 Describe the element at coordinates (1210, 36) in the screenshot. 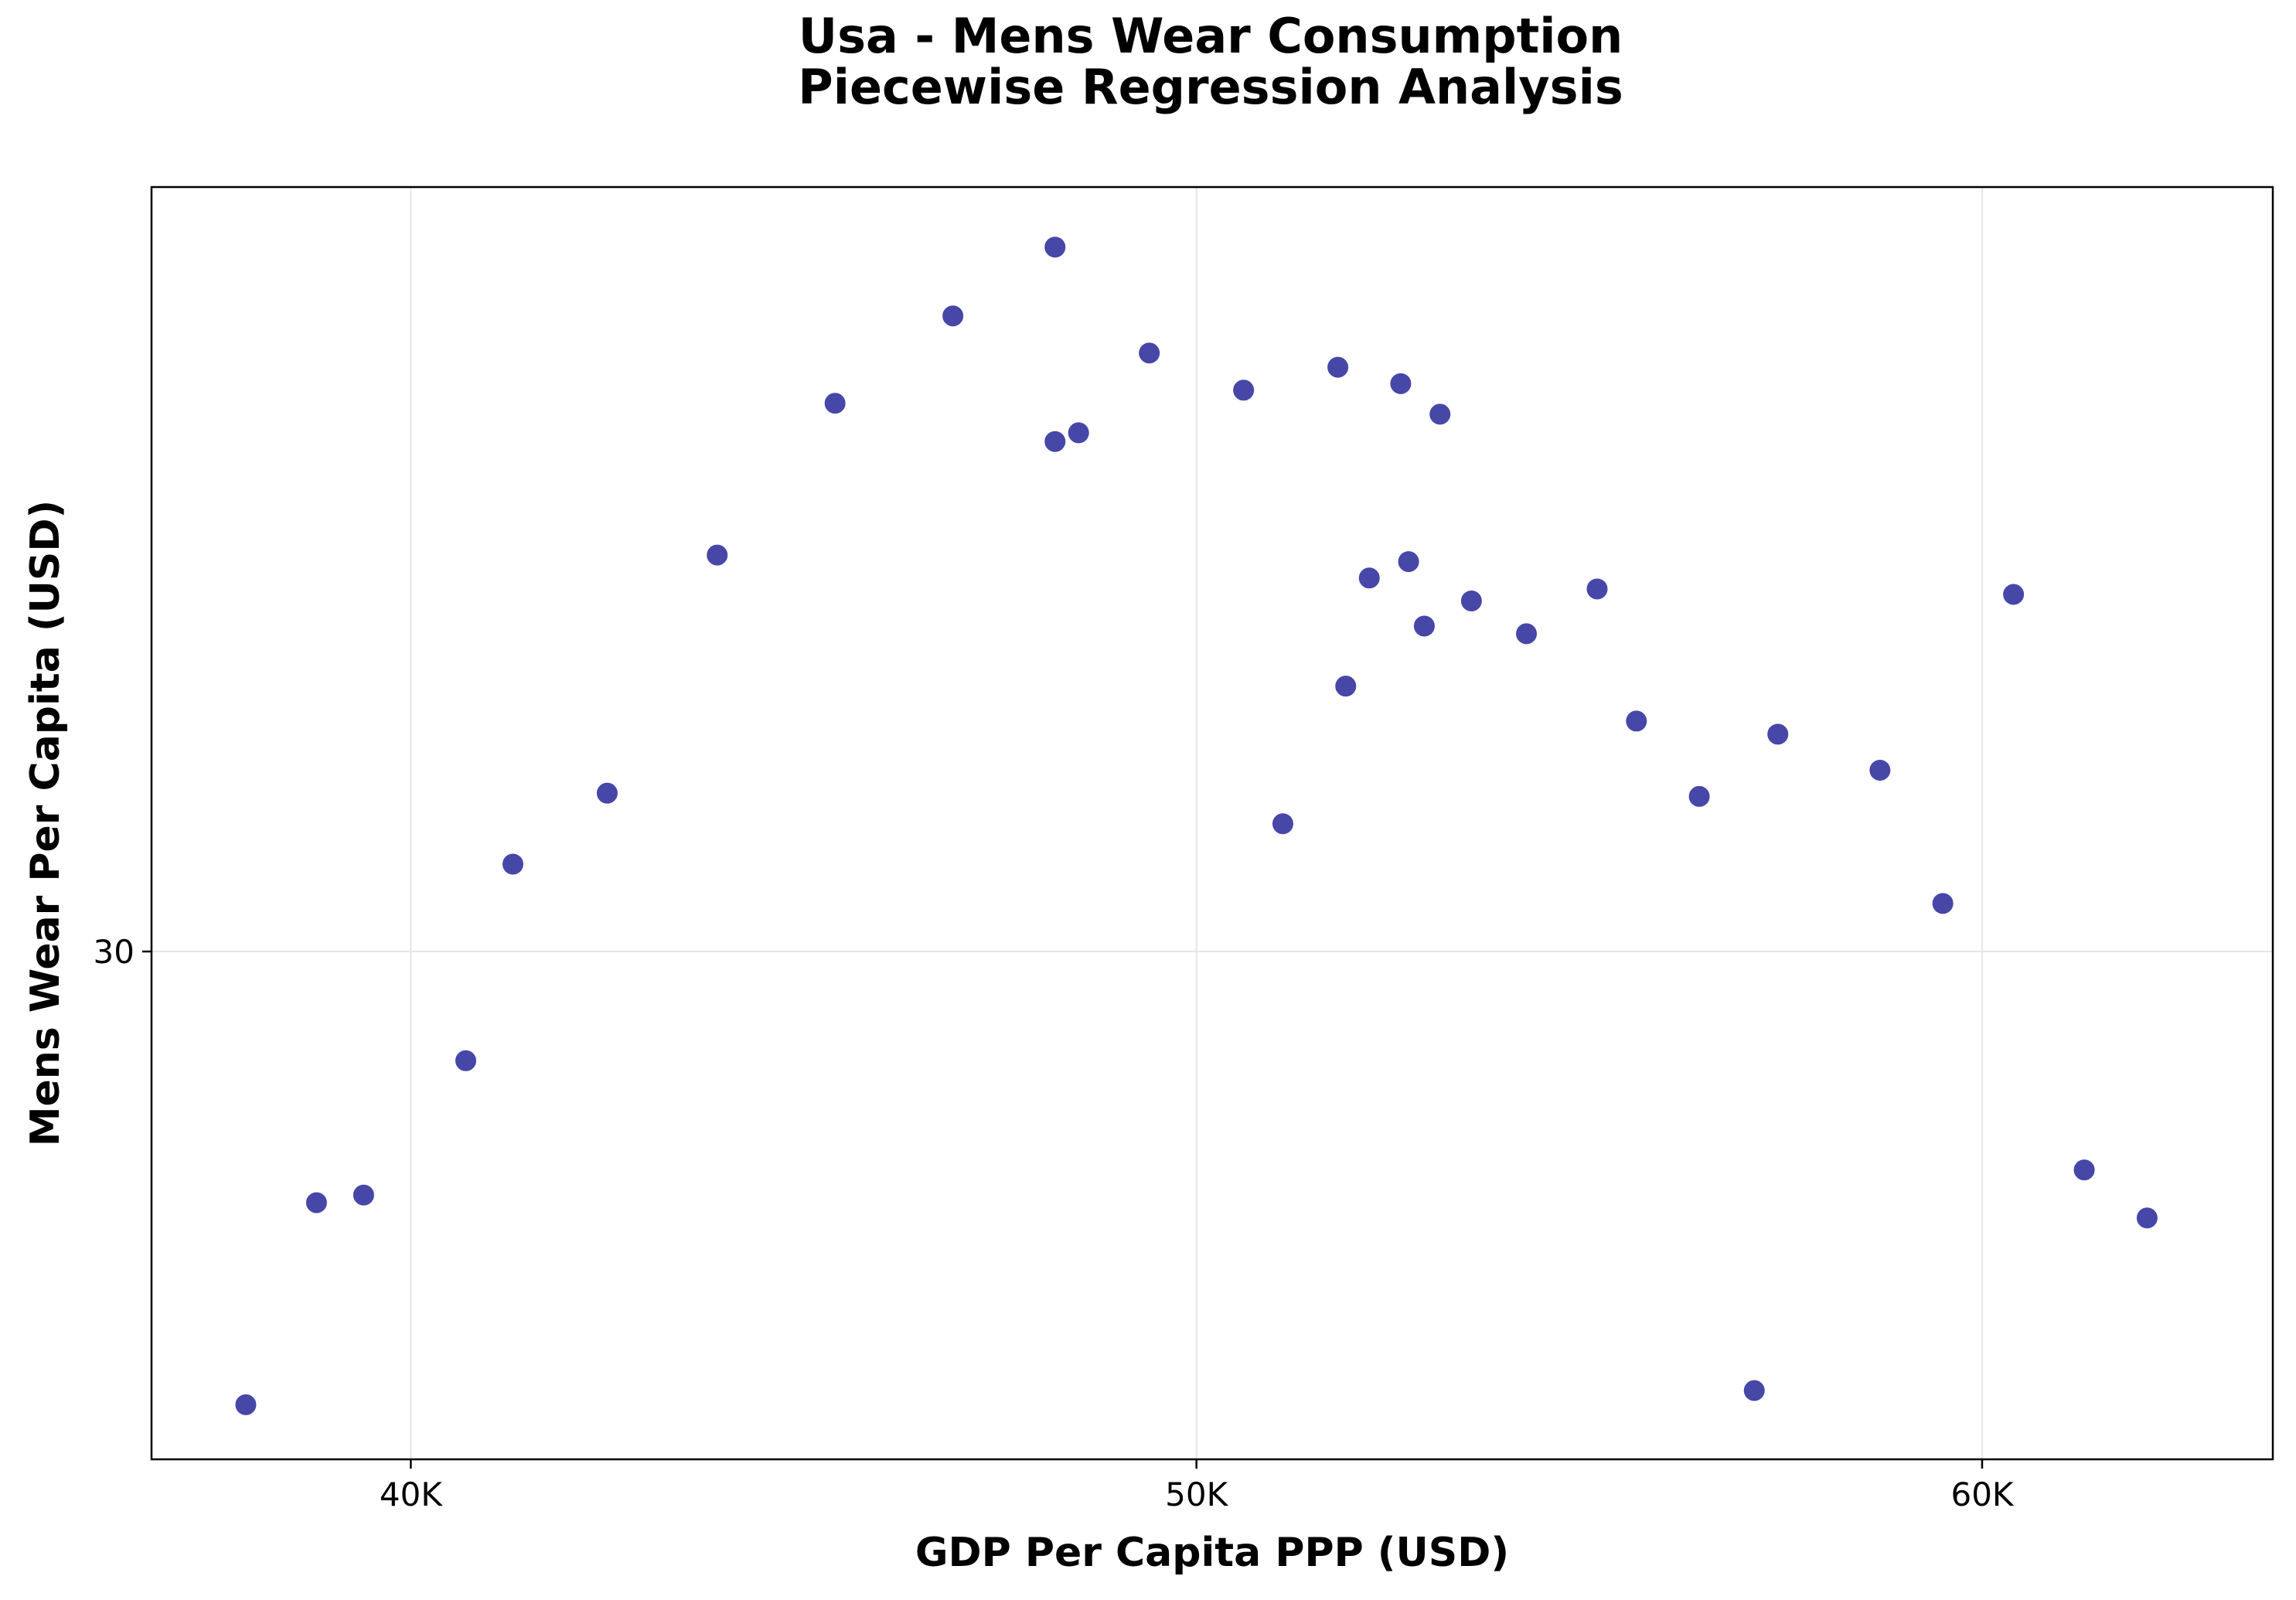

I see `chart-title-line1: Usa - Mens Wear Consumption` at that location.